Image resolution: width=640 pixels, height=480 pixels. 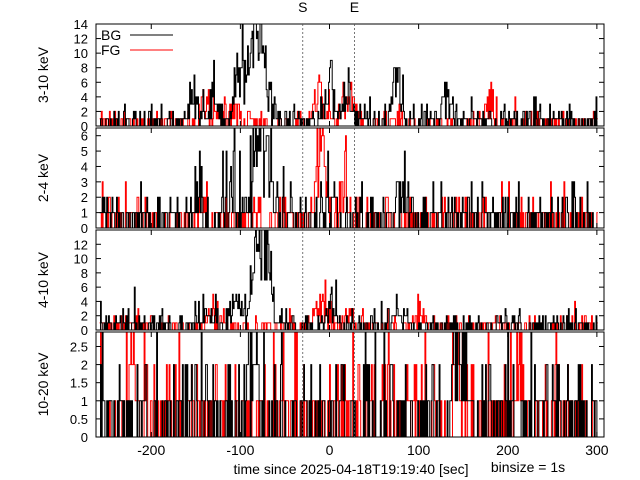 What do you see at coordinates (419, 450) in the screenshot?
I see `x-tick-label: 100` at bounding box center [419, 450].